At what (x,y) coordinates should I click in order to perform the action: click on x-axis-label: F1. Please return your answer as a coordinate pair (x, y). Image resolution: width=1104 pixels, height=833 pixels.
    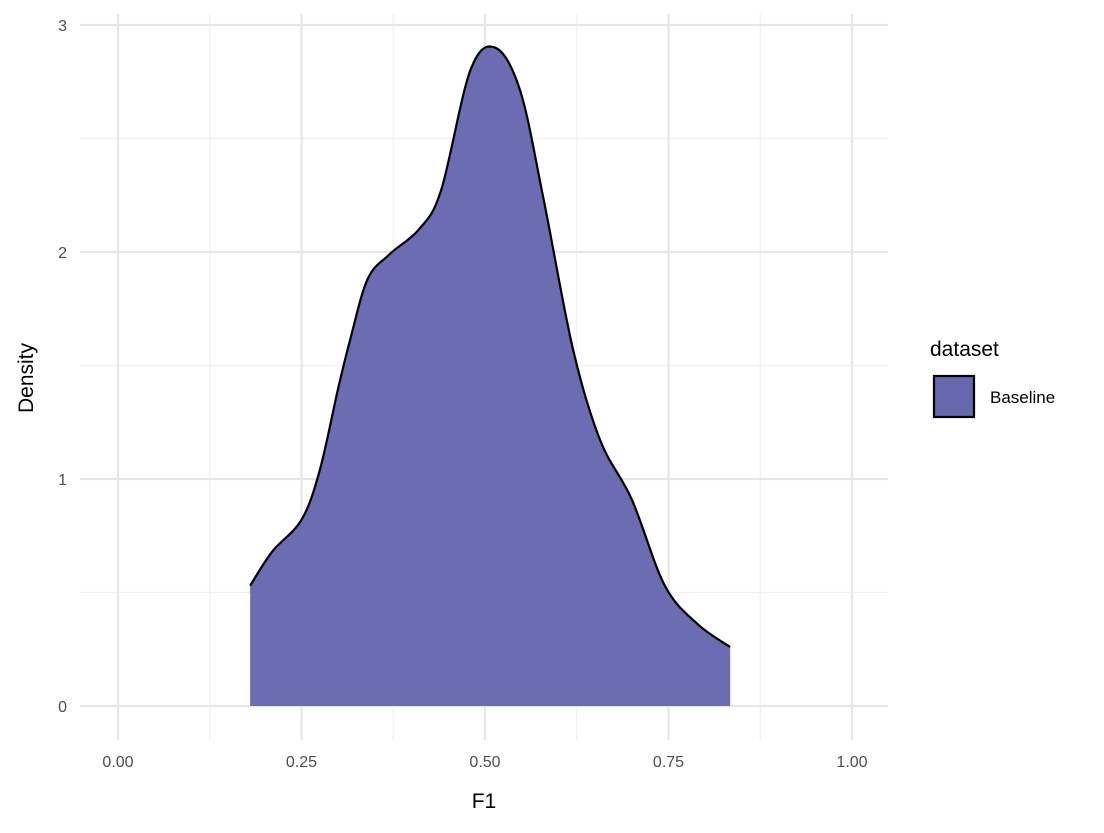
    Looking at the image, I should click on (484, 801).